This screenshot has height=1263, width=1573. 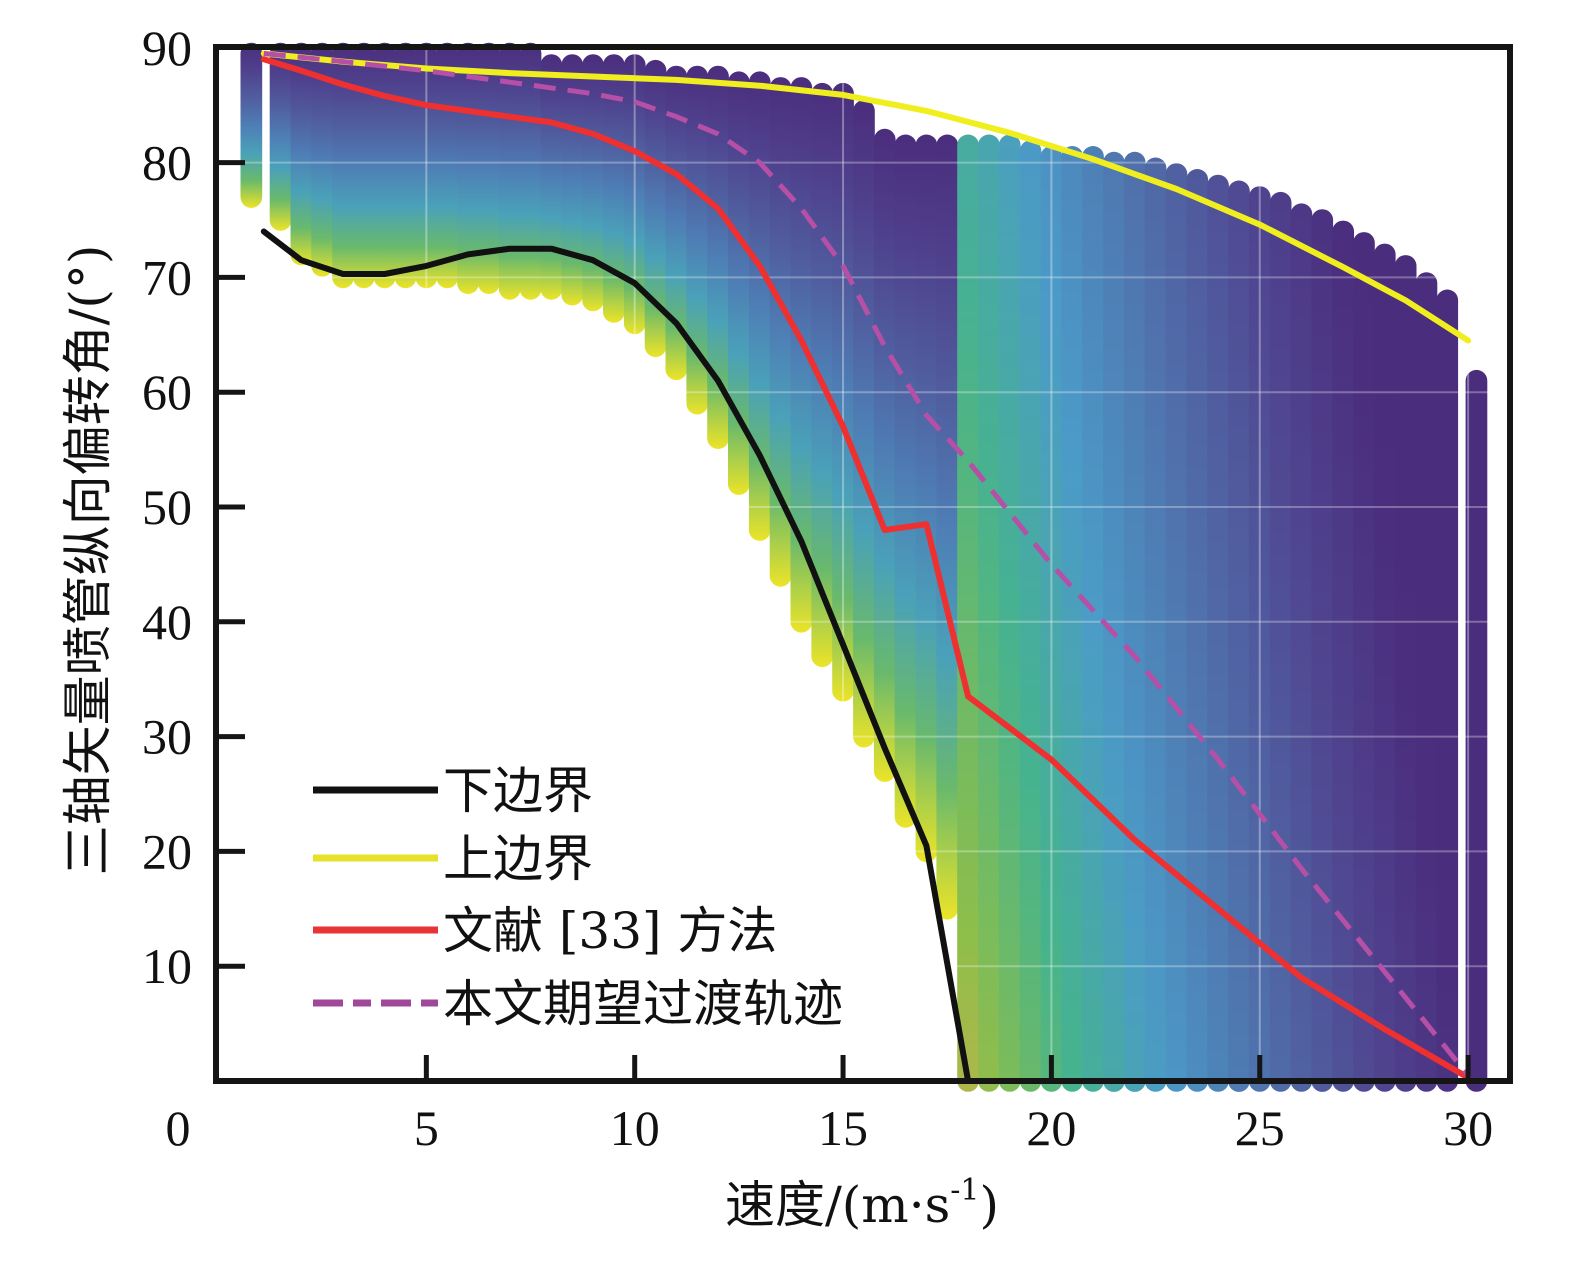 I want to click on x-axis-title-close: ), so click(x=990, y=1205).